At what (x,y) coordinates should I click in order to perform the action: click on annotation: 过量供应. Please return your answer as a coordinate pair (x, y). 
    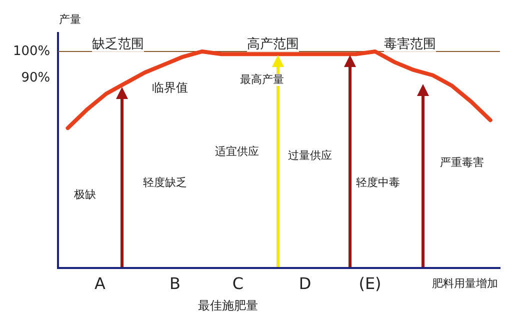
    Looking at the image, I should click on (310, 155).